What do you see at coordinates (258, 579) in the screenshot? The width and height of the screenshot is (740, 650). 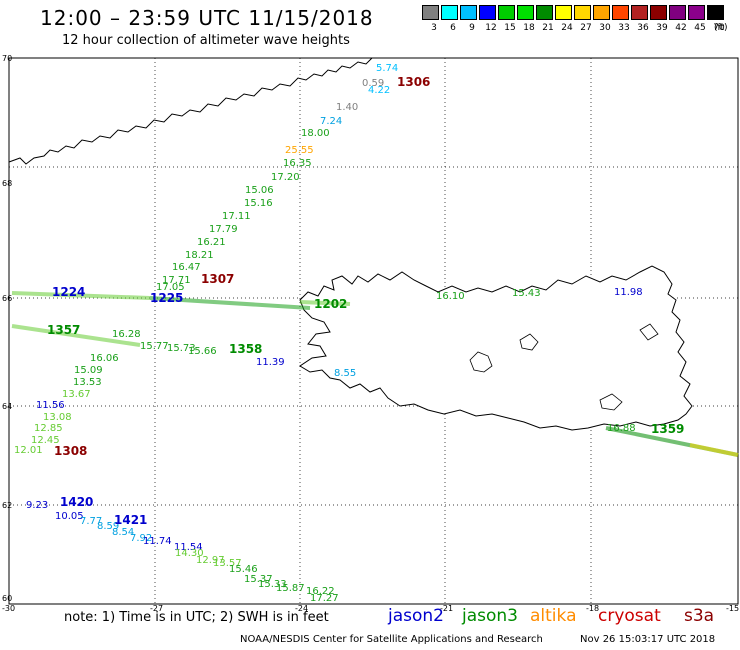 I see `wave-height-label: 15.37` at bounding box center [258, 579].